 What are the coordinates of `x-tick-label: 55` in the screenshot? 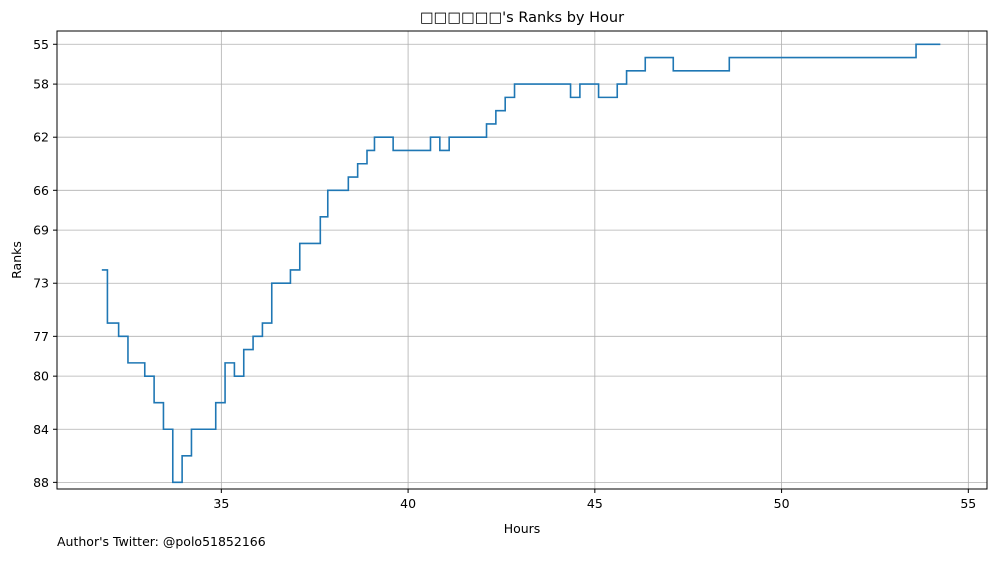 It's located at (968, 503).